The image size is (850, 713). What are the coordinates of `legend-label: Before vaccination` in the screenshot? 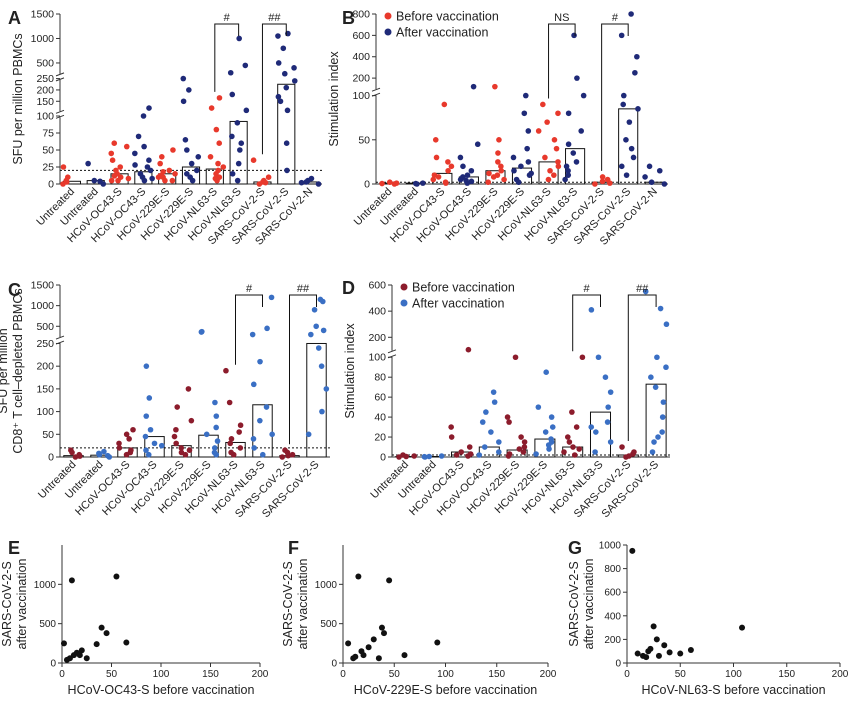 It's located at (447, 17).